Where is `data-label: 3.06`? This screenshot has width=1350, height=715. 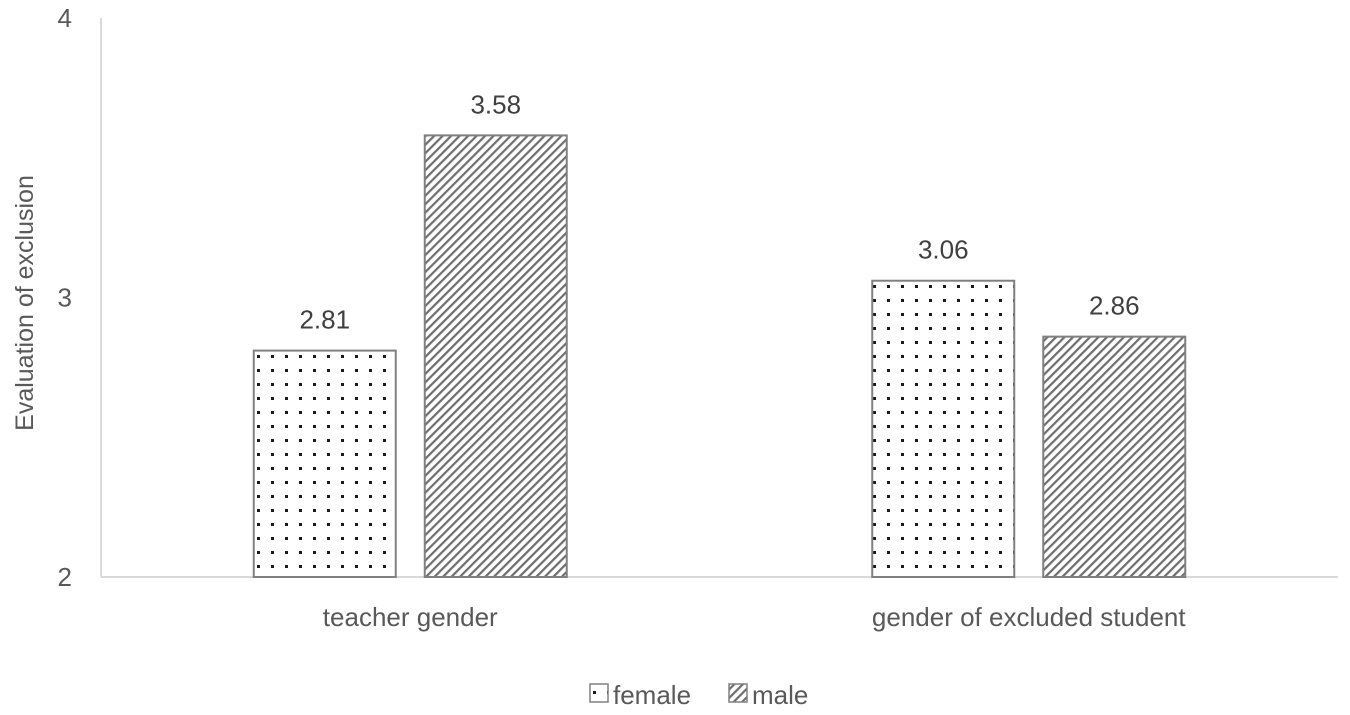 data-label: 3.06 is located at coordinates (943, 250).